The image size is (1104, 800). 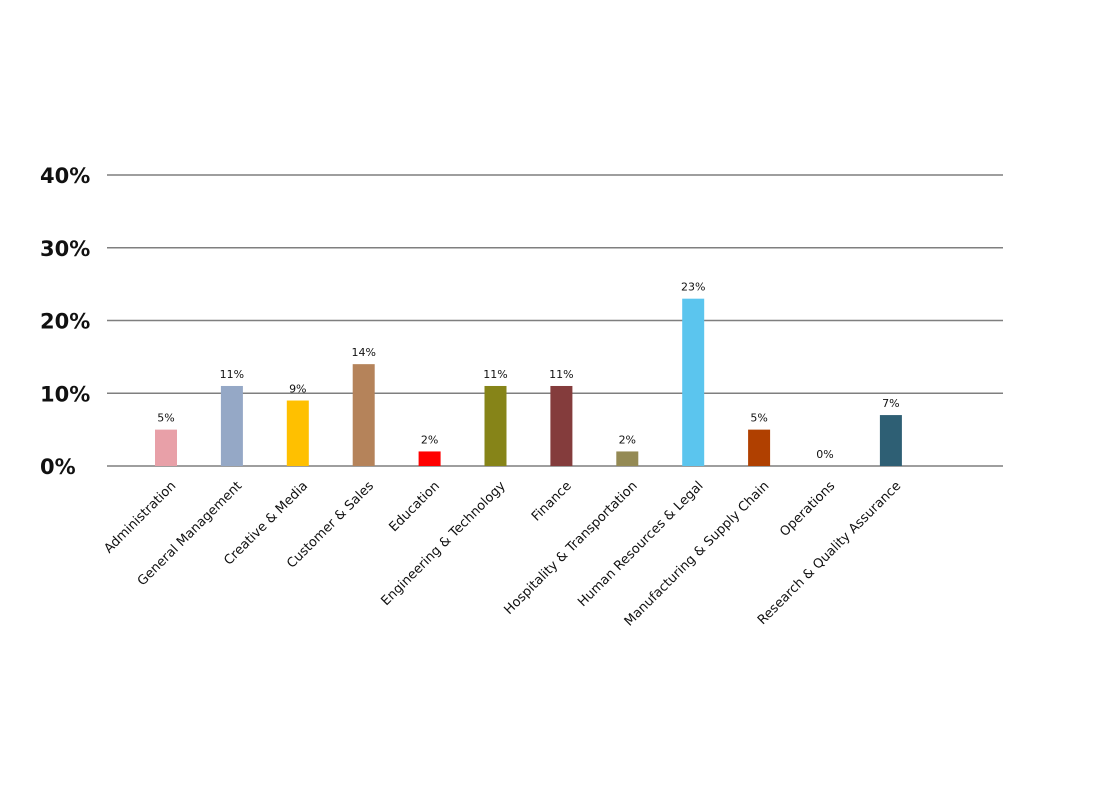 I want to click on x-tick-label: Human Resources & Legal, so click(x=640, y=544).